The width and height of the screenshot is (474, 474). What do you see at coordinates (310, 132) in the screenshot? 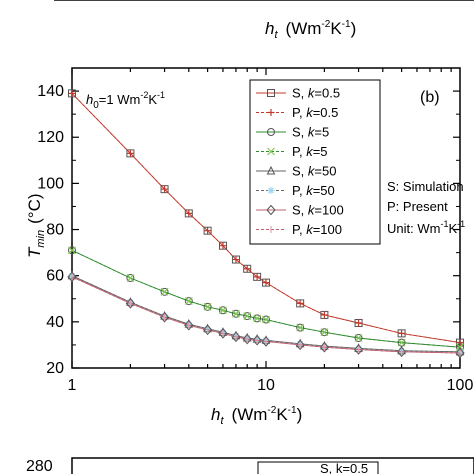
I see `legend-label: S, k=5` at bounding box center [310, 132].